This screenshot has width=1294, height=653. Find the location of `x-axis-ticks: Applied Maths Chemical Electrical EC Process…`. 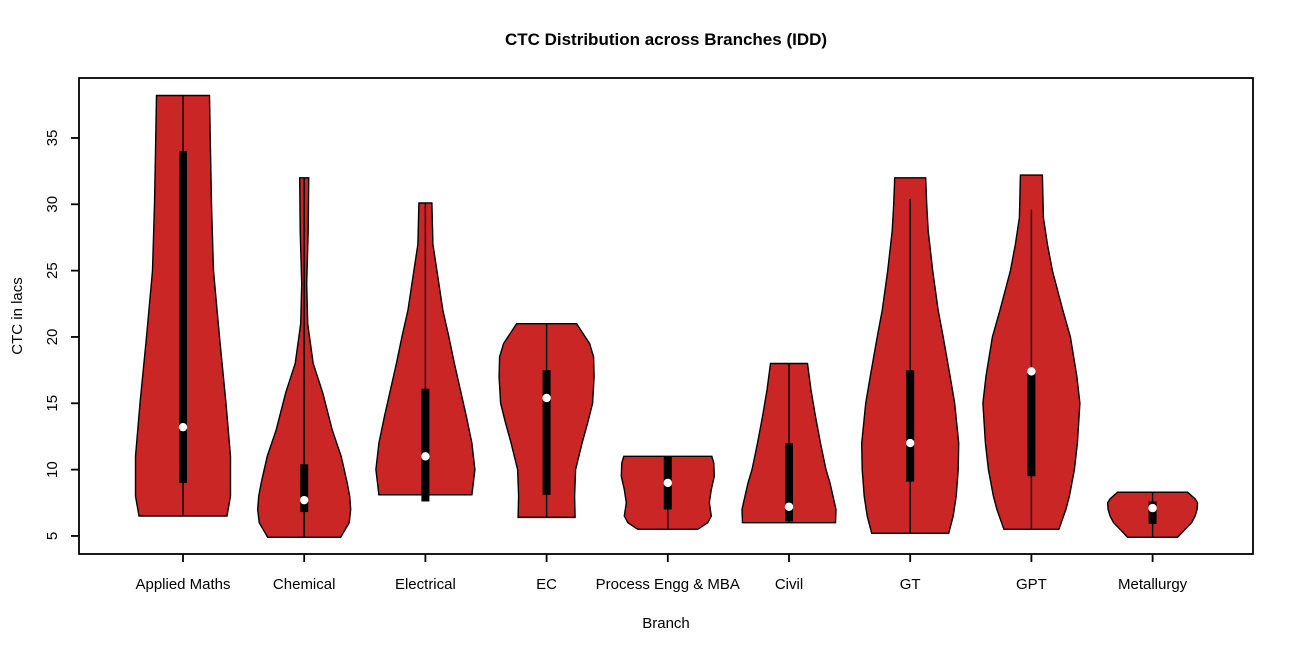

x-axis-ticks: Applied Maths Chemical Electrical EC Process… is located at coordinates (661, 573).